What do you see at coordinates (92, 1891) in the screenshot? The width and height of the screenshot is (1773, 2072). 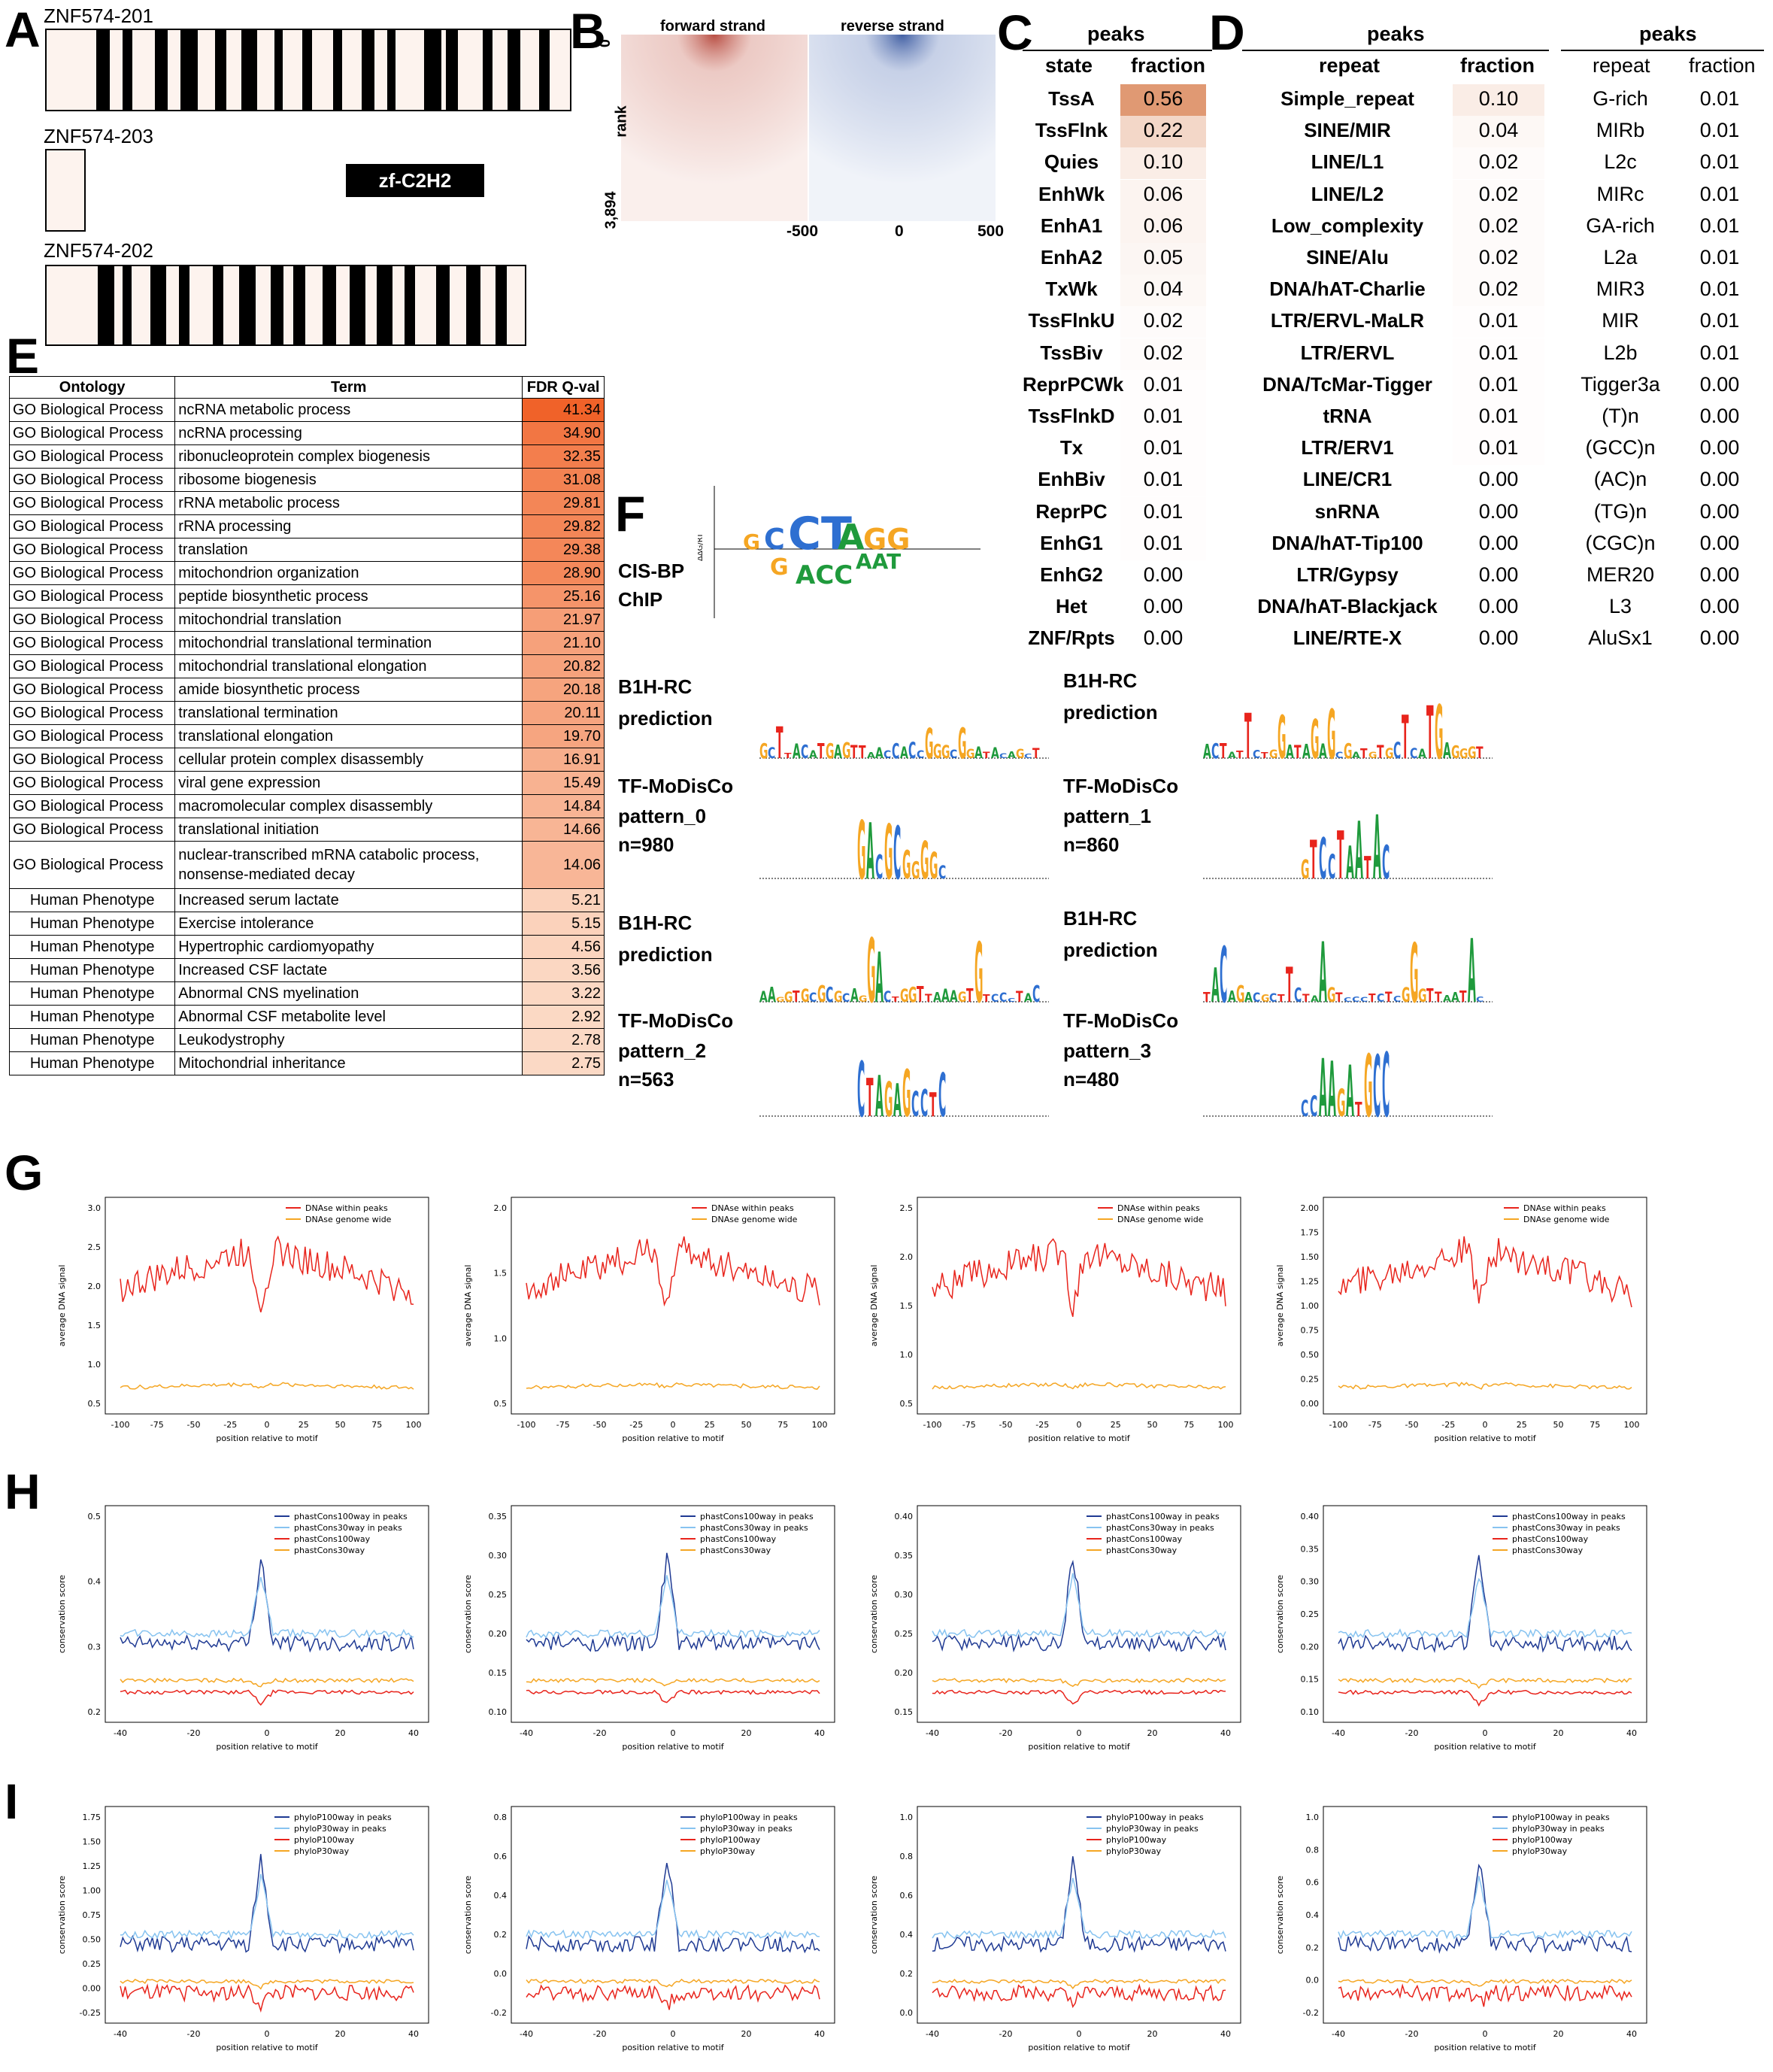 I see `y-tick-label: 1.00` at bounding box center [92, 1891].